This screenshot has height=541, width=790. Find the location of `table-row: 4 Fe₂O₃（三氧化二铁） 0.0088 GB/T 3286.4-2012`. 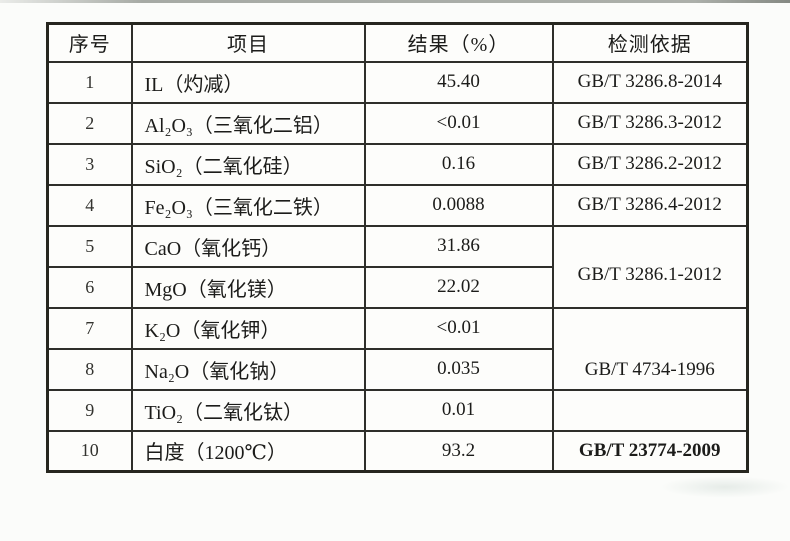

table-row: 4 Fe₂O₃（三氧化二铁） 0.0088 GB/T 3286.4-2012 is located at coordinates (397, 205).